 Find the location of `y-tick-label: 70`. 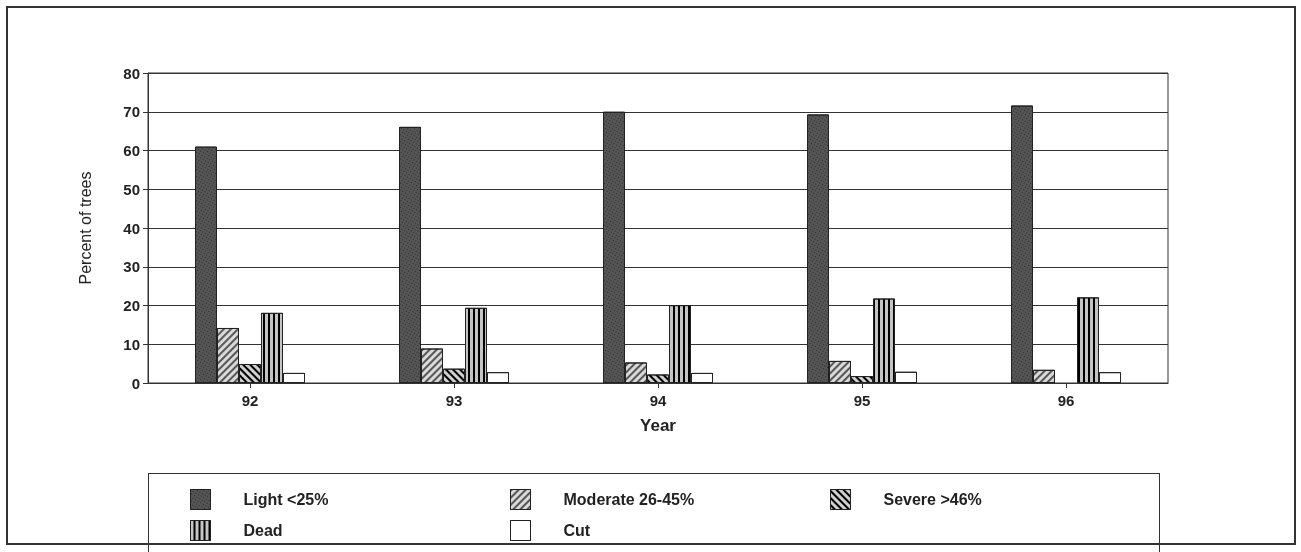

y-tick-label: 70 is located at coordinates (131, 112).